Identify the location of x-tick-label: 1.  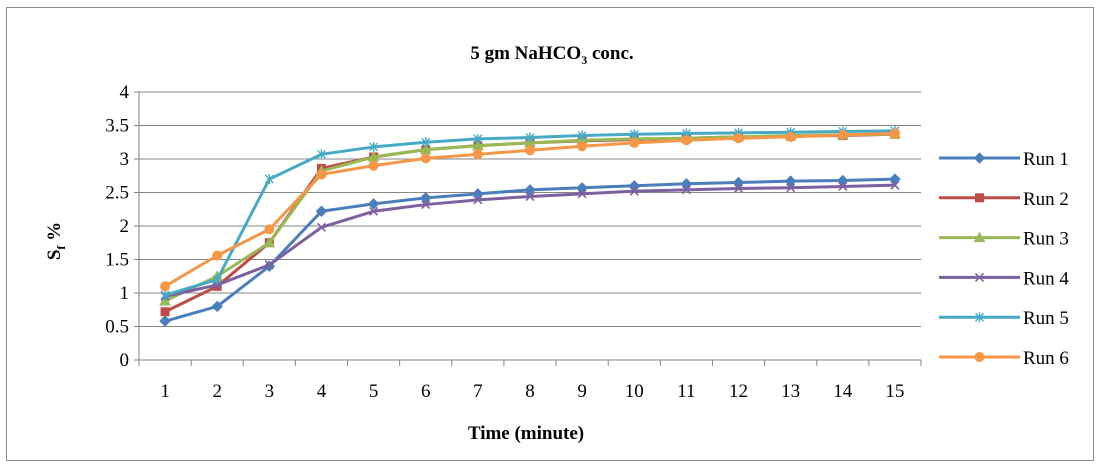
(165, 391).